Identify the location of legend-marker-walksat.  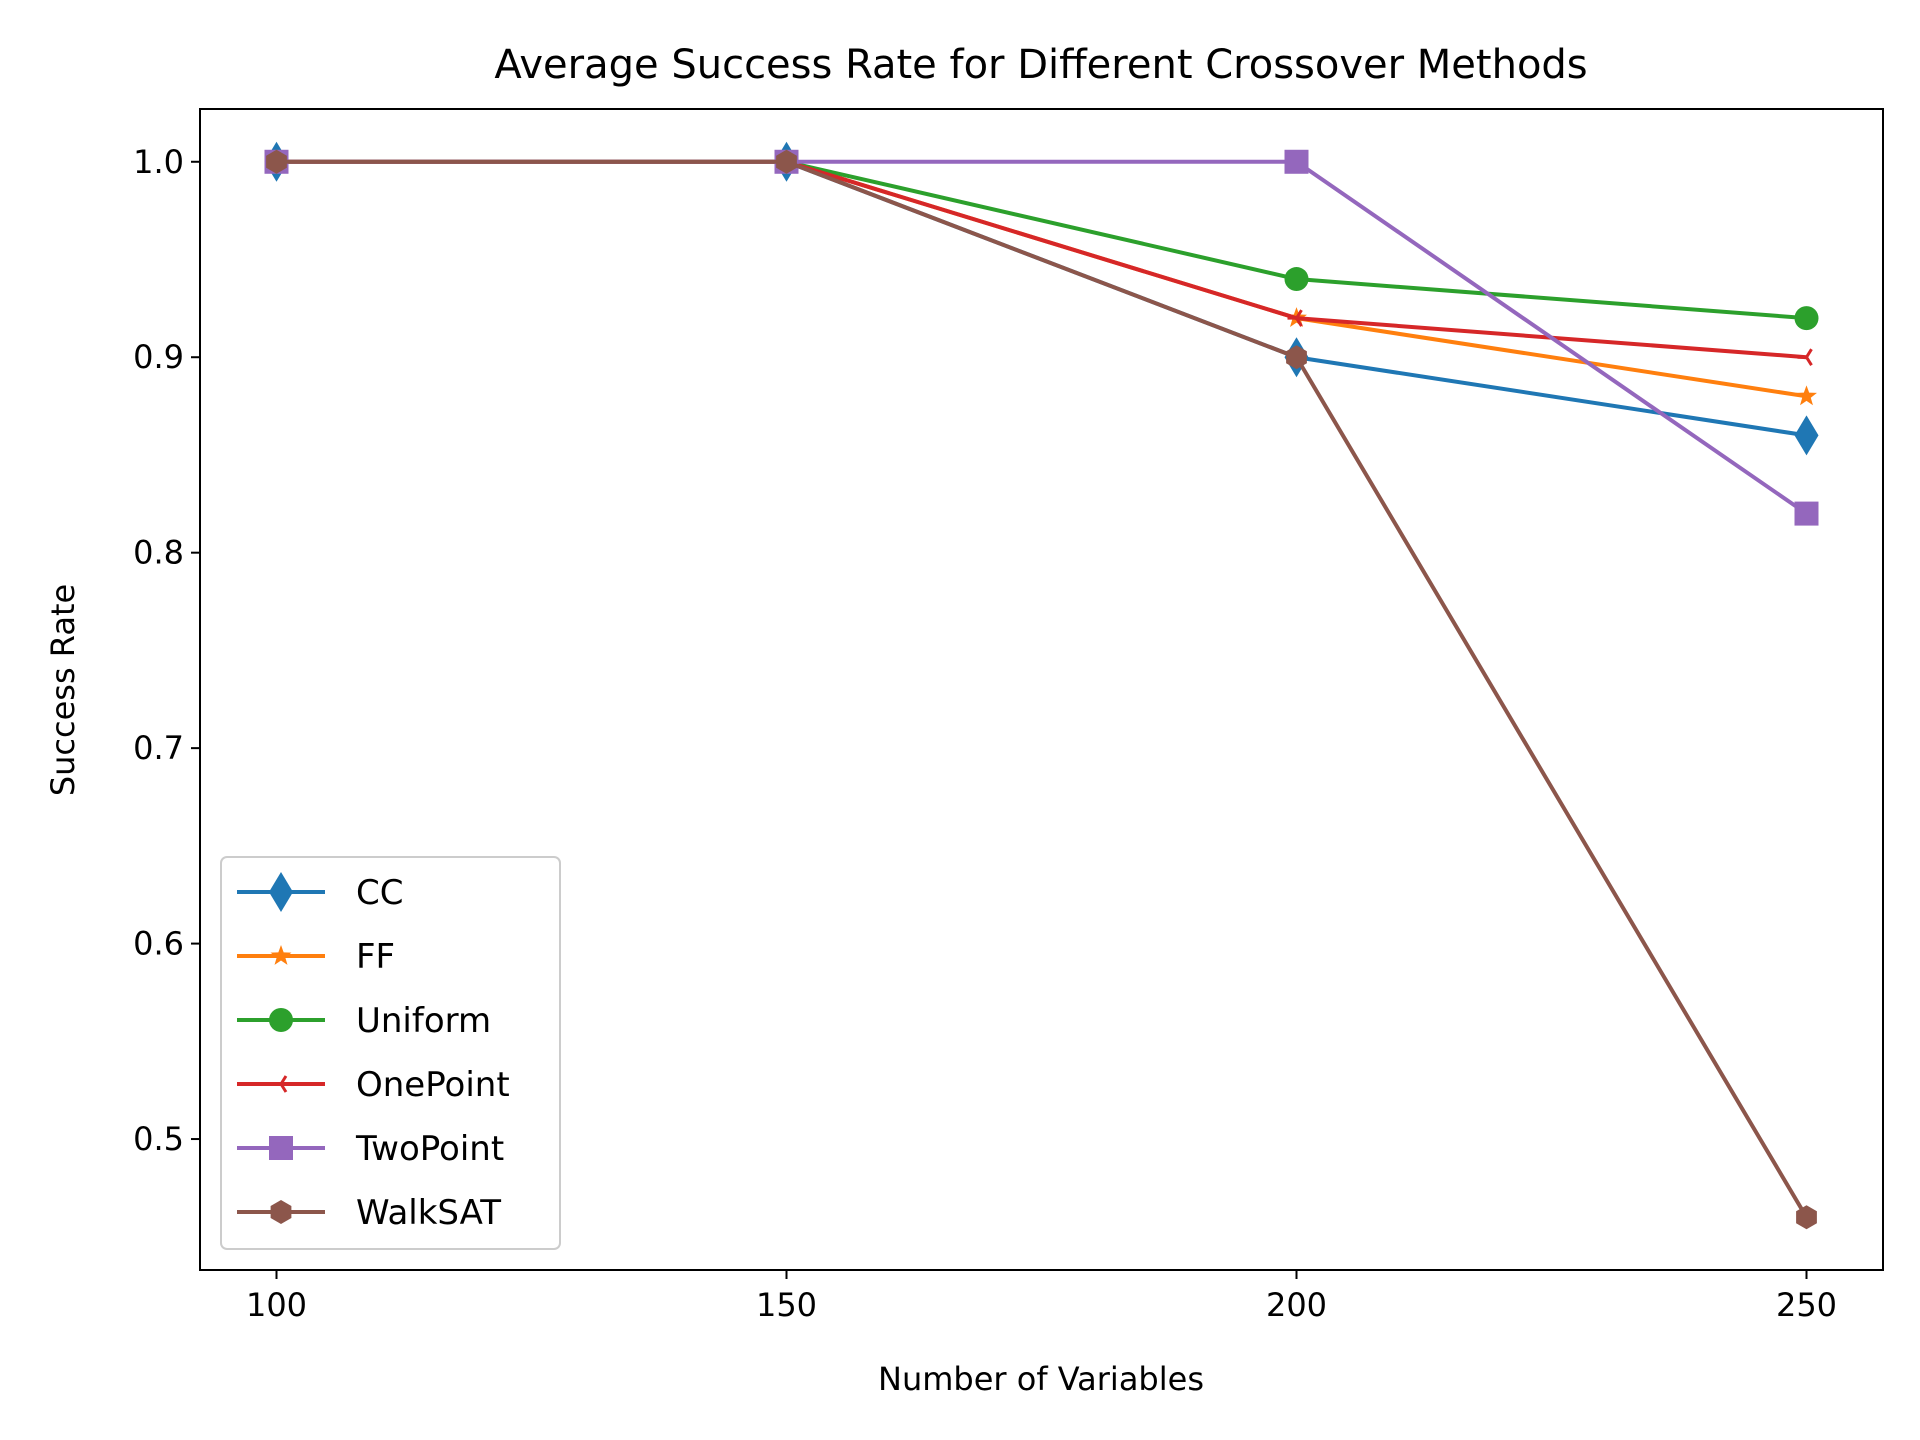
(281, 1212).